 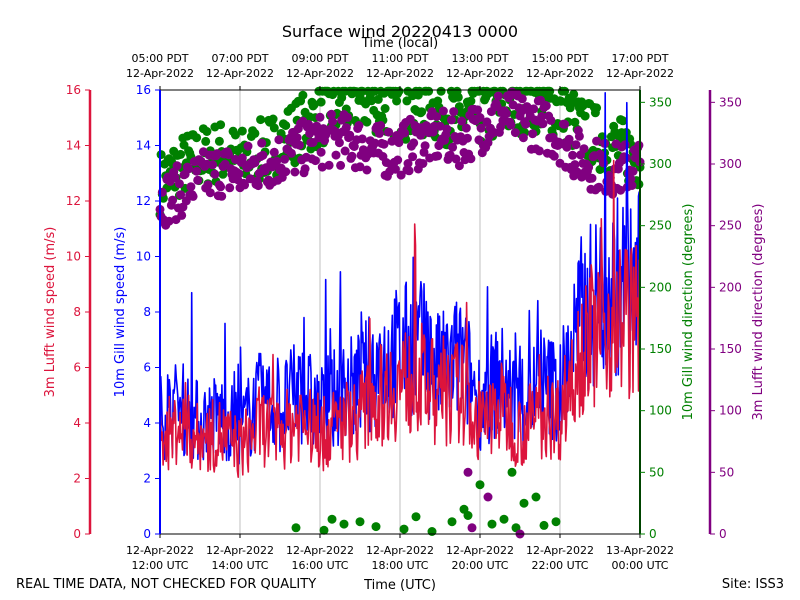 What do you see at coordinates (120, 312) in the screenshot?
I see `y-axis-label: 10m Gill wind speed (m/s)` at bounding box center [120, 312].